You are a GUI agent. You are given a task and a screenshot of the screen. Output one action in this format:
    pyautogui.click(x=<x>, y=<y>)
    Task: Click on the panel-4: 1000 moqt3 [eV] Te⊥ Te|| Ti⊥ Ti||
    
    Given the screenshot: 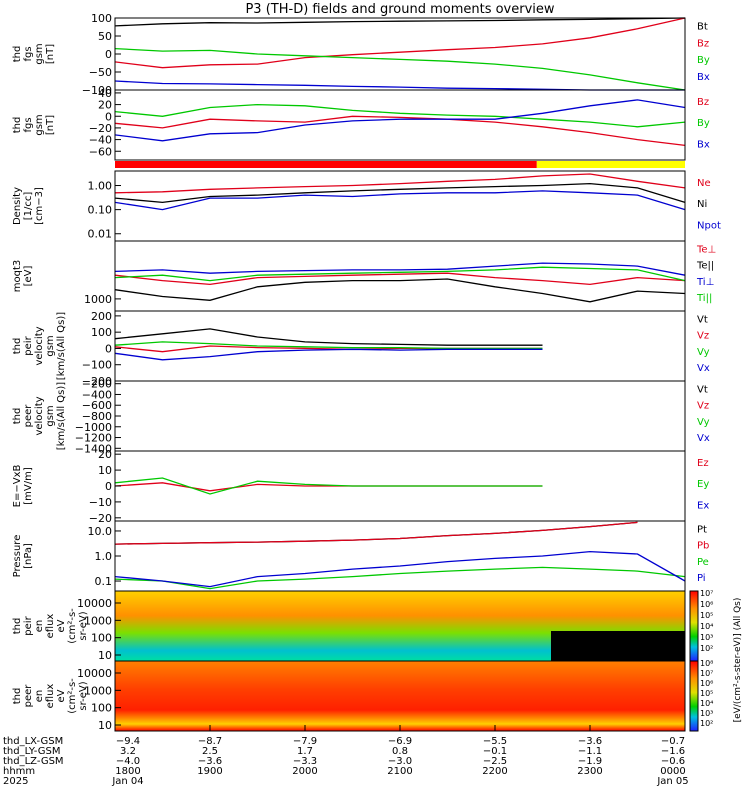 What is the action you would take?
    pyautogui.click(x=364, y=276)
    